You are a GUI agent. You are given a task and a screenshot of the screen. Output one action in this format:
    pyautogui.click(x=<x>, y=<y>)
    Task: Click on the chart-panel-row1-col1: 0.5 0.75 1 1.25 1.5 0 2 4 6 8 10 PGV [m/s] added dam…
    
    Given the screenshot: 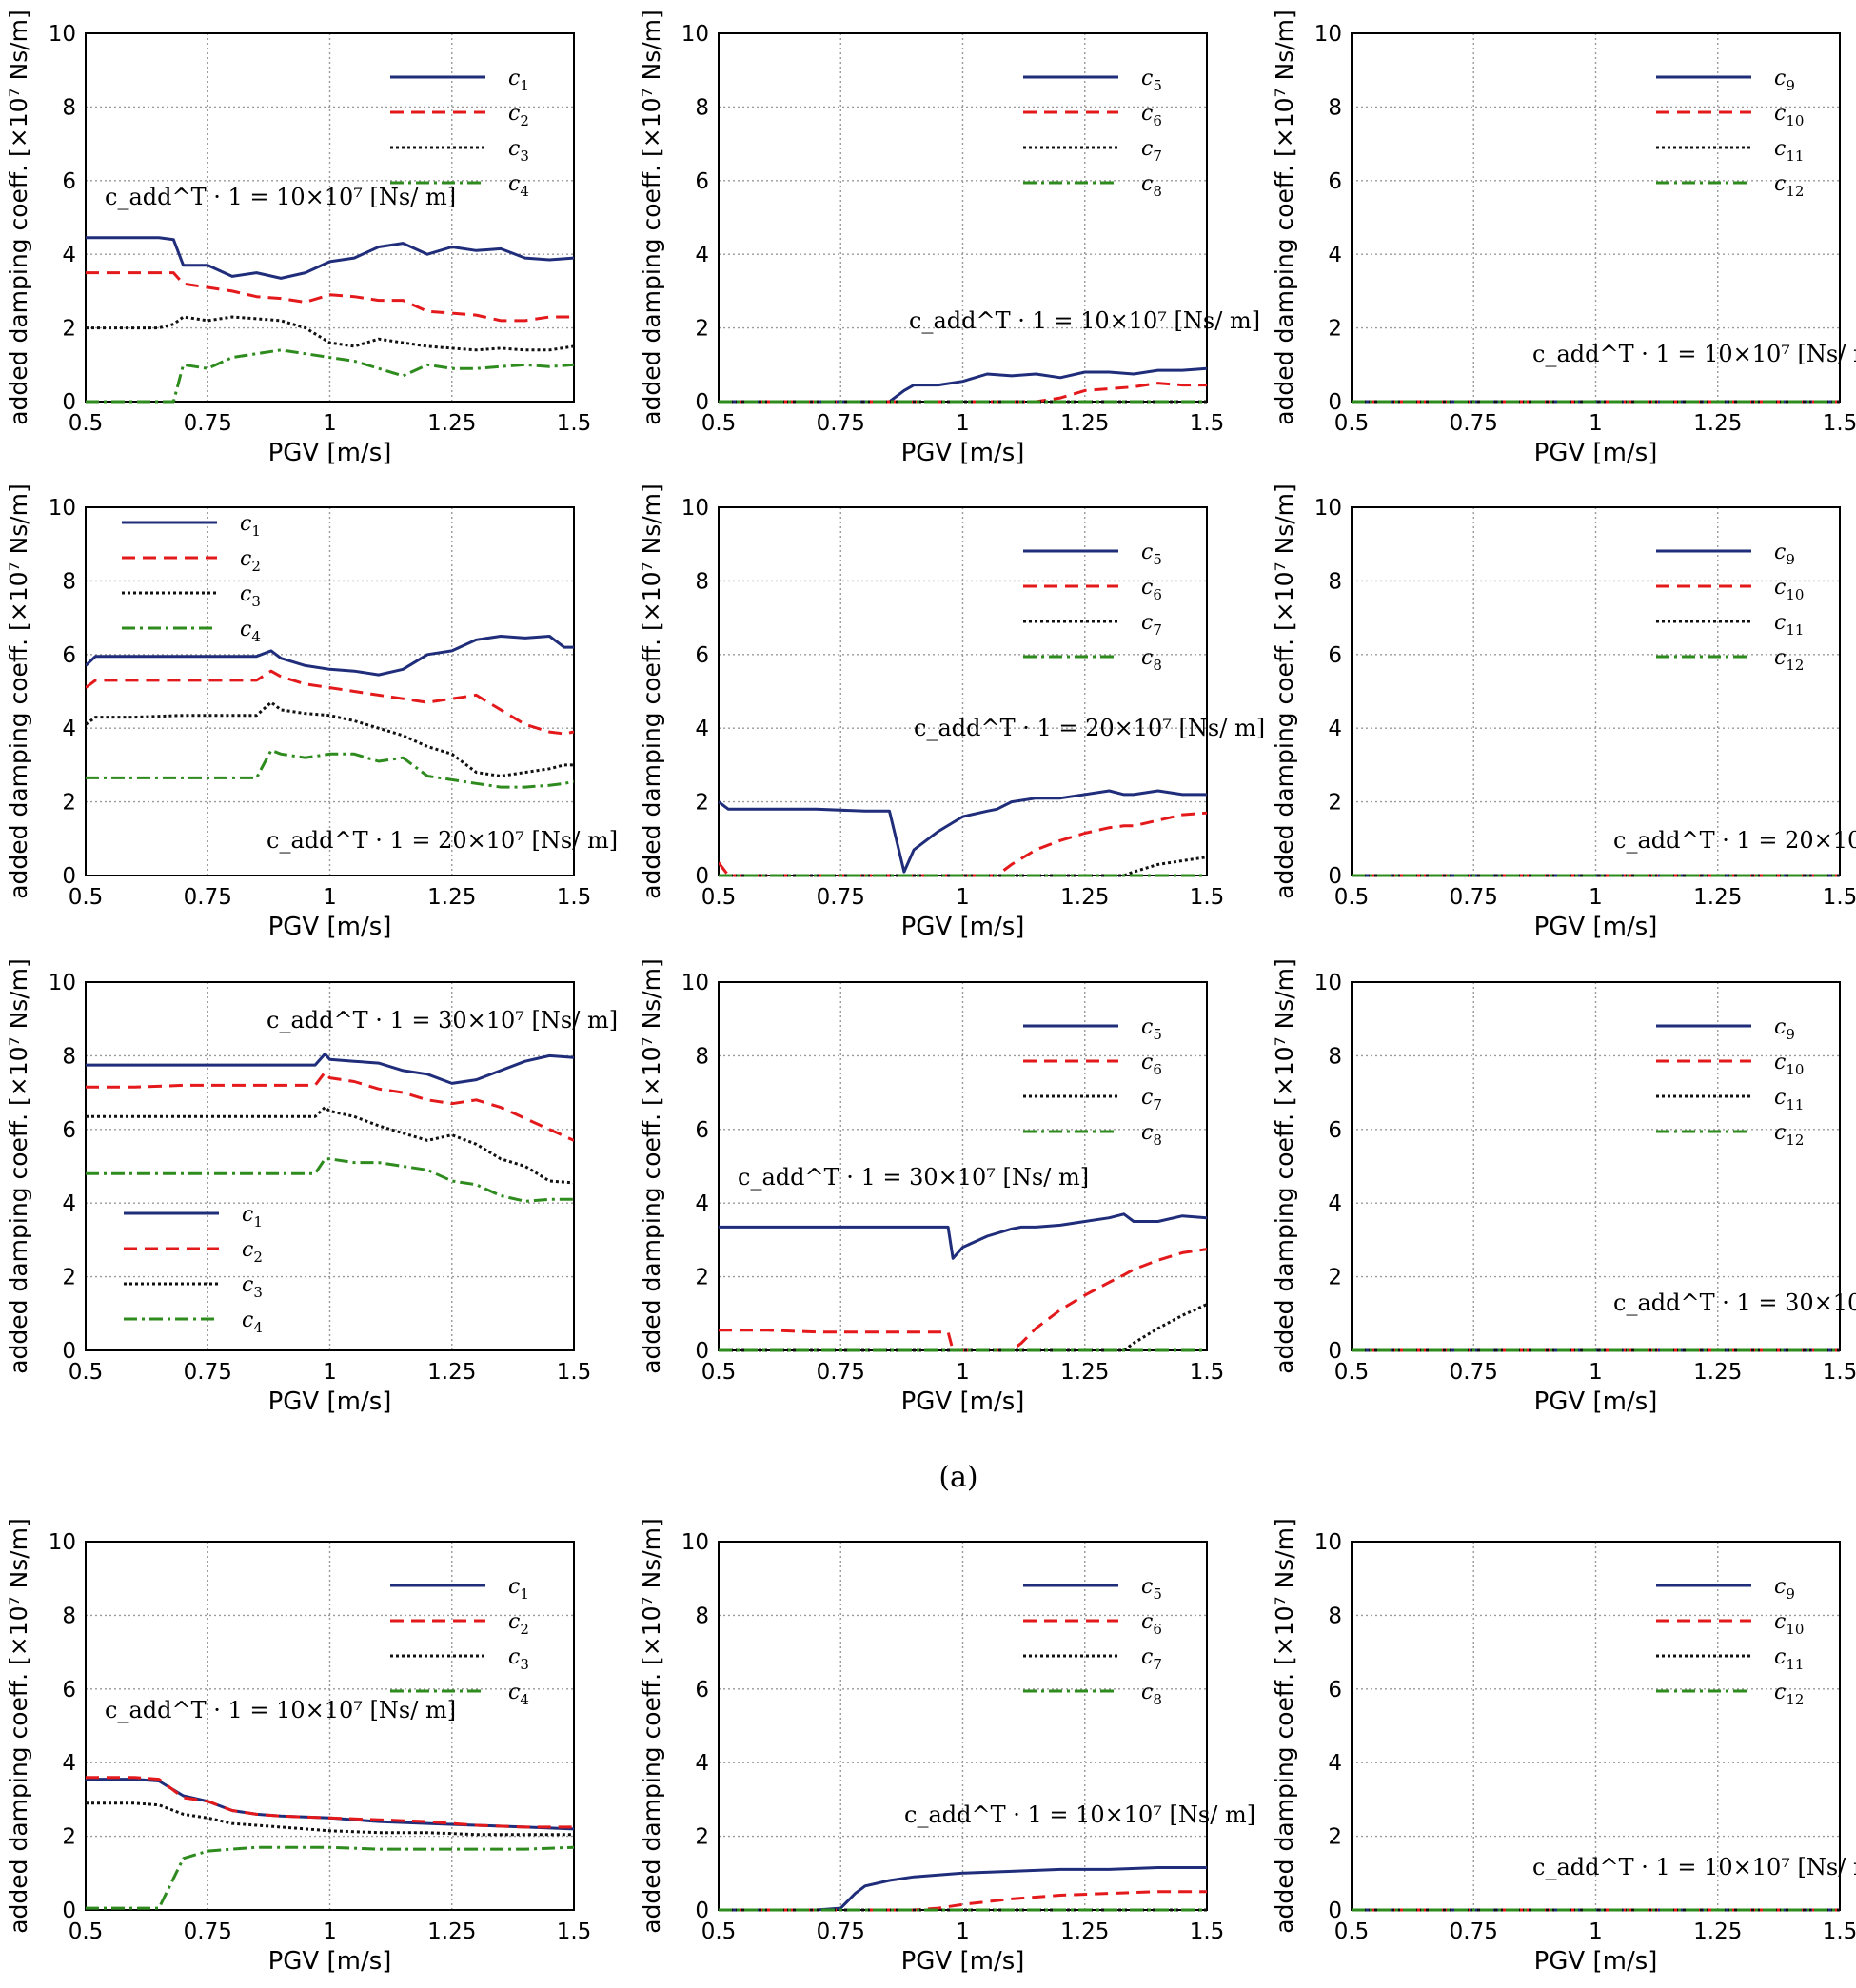 What is the action you would take?
    pyautogui.click(x=298, y=238)
    